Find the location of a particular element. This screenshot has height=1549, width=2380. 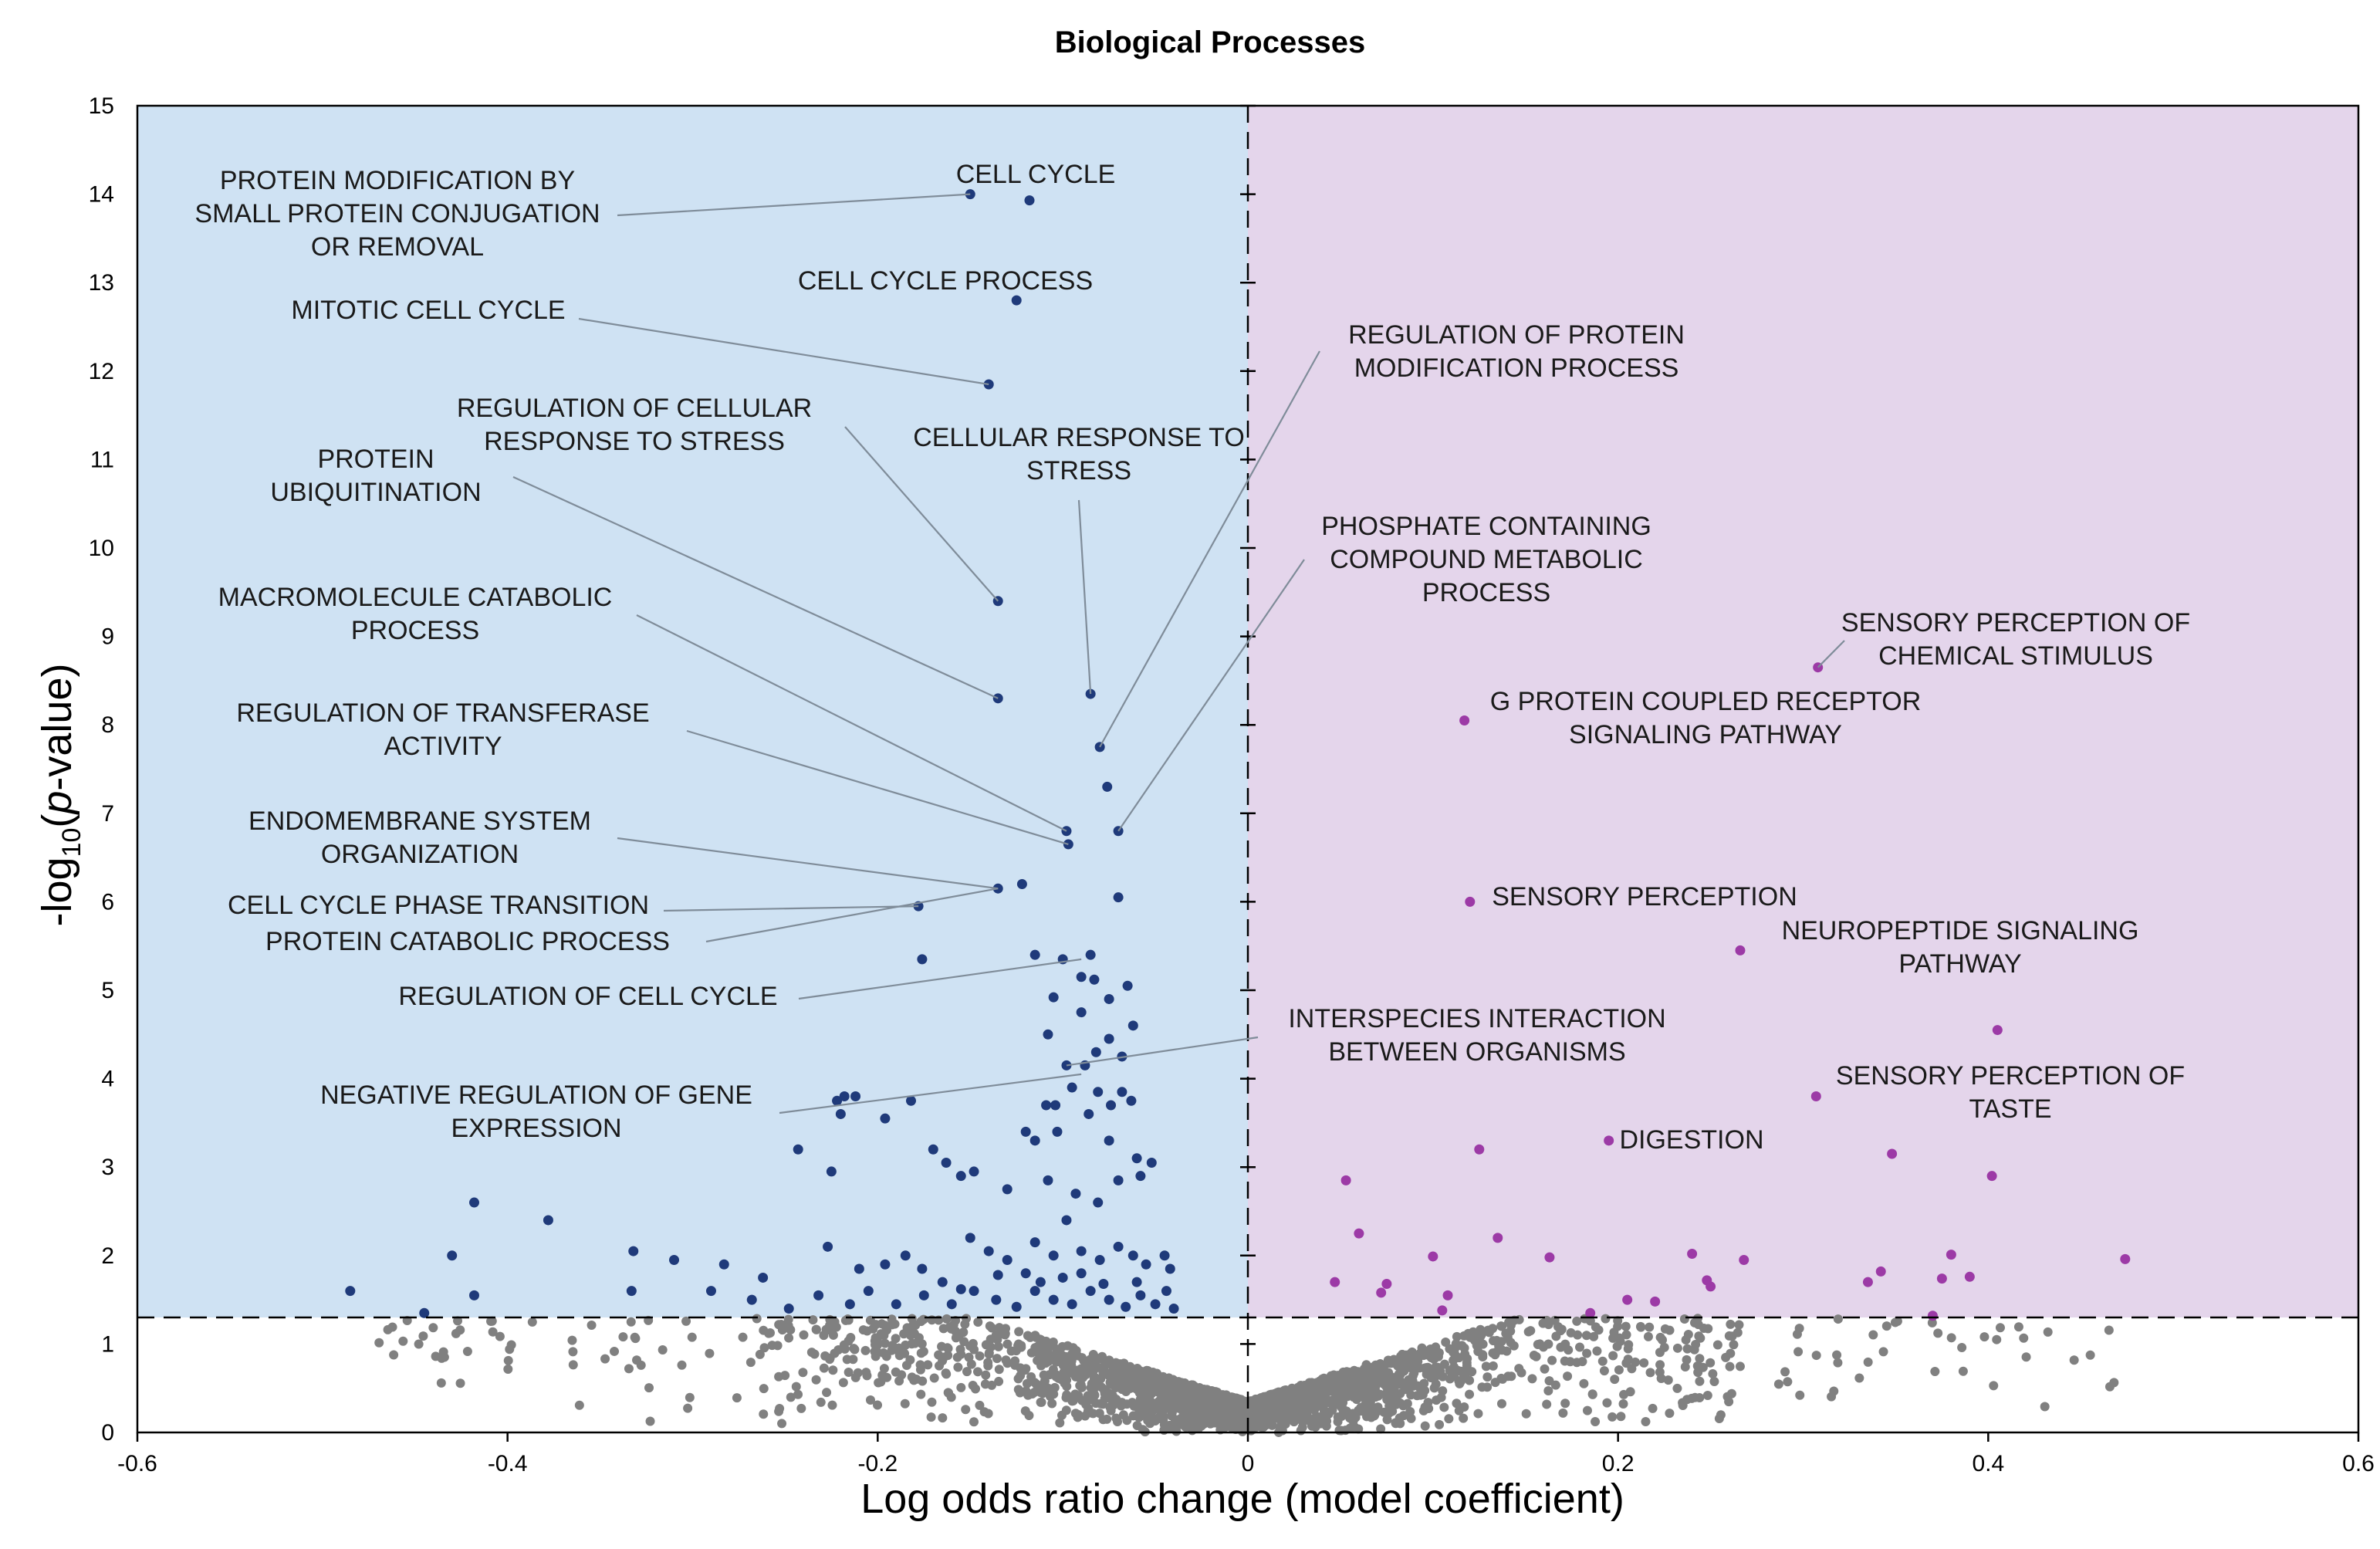

annotation-label: NEUROPEPTIDE SIGNALING PATHWAY is located at coordinates (1960, 948).